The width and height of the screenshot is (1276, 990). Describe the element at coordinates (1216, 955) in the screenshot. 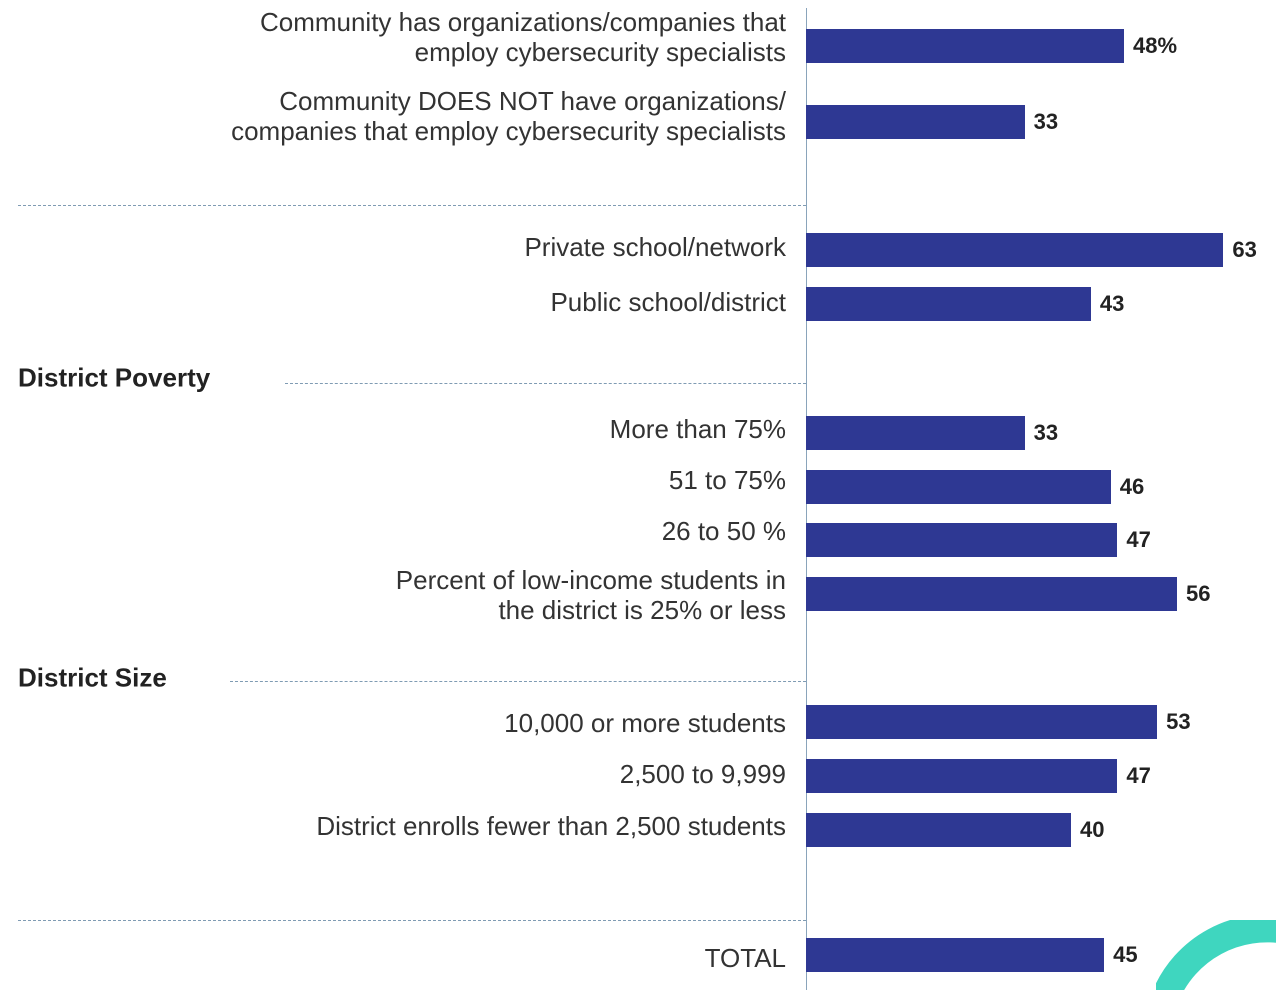

I see `decoration` at that location.